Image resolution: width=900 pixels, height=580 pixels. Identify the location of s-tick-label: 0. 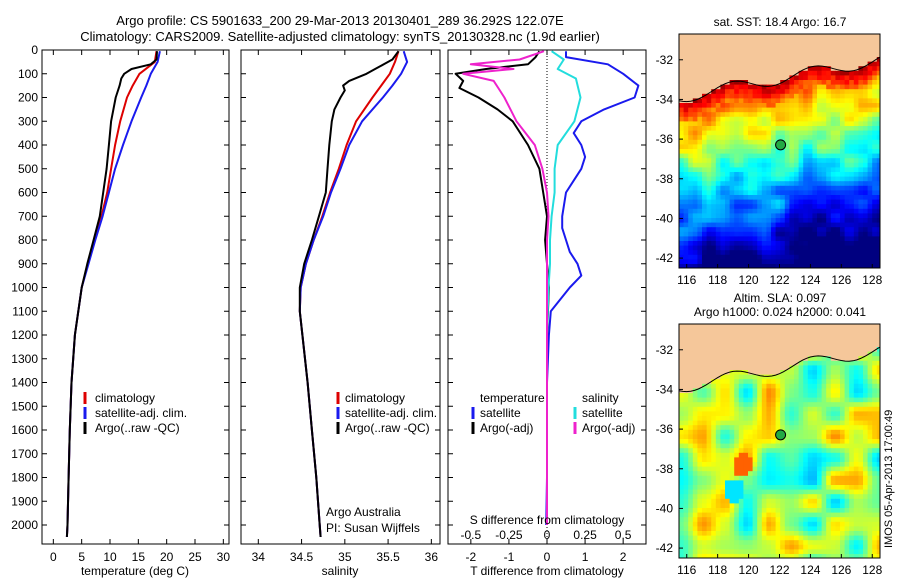
(547, 535).